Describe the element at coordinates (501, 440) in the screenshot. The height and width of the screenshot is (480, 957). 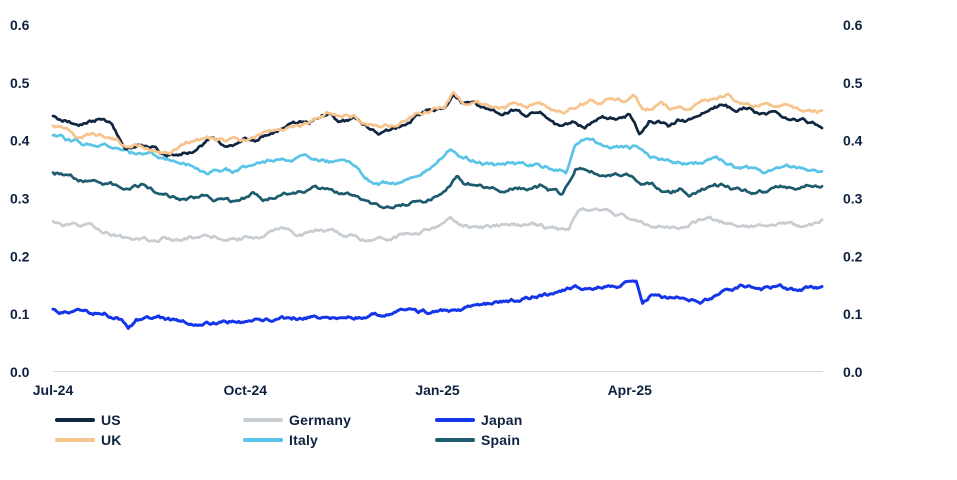
I see `legend-label-spain: Spain` at that location.